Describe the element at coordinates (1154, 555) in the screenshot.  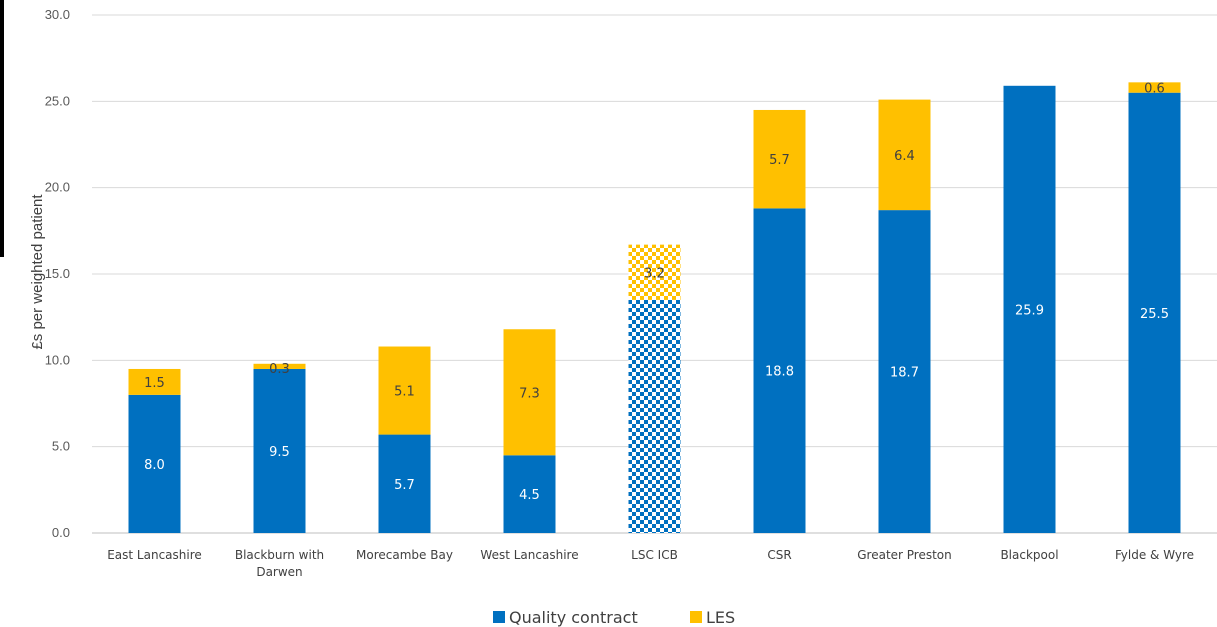
I see `x-category-label: Fylde & Wyre` at that location.